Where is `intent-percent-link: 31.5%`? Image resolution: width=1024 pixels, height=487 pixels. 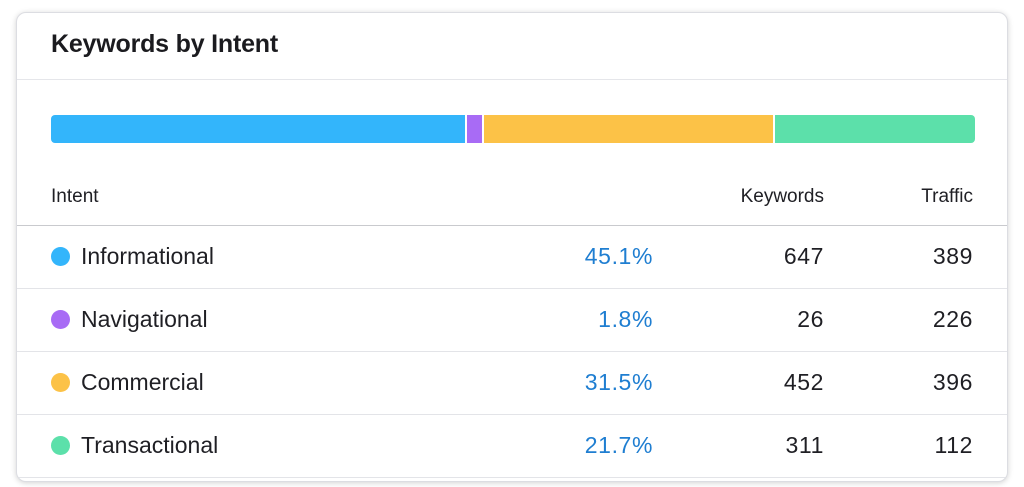 intent-percent-link: 31.5% is located at coordinates (618, 382).